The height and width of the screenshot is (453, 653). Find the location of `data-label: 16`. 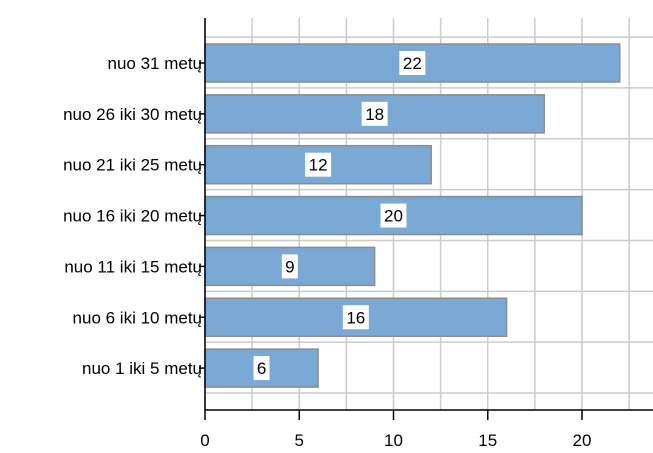

data-label: 16 is located at coordinates (355, 317).